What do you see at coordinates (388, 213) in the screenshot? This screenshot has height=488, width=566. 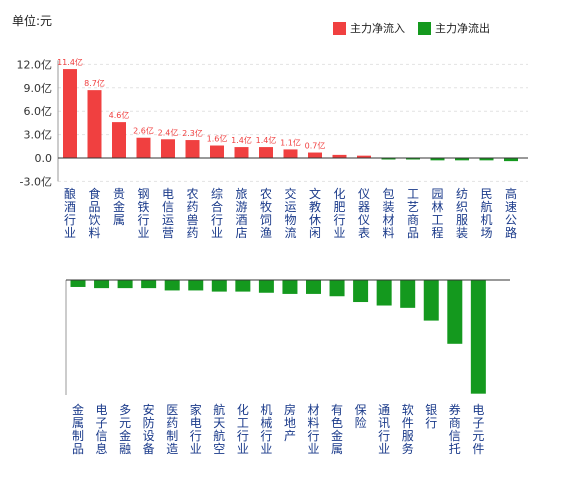 I see `x-tick-label: 包装材料` at bounding box center [388, 213].